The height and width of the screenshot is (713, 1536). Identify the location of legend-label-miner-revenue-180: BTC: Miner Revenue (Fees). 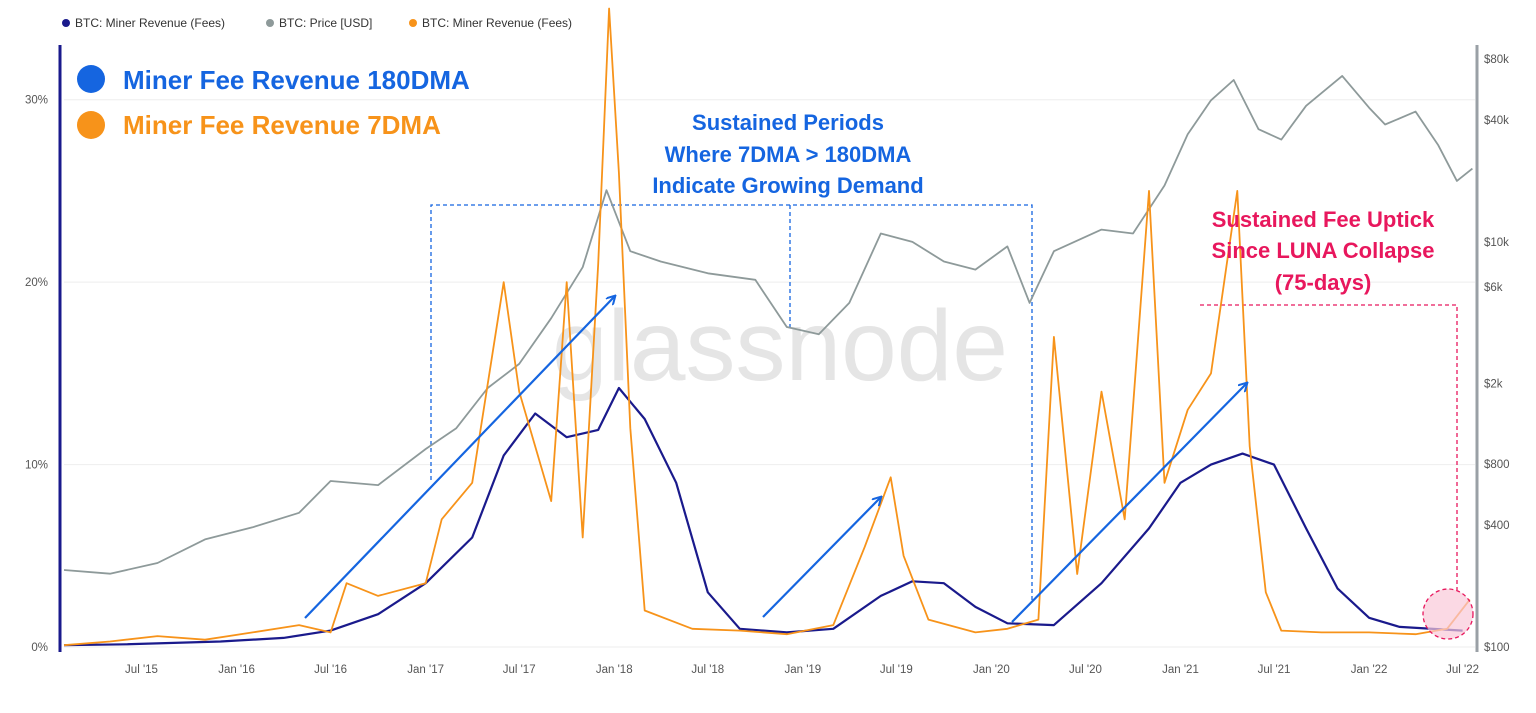
(150, 23).